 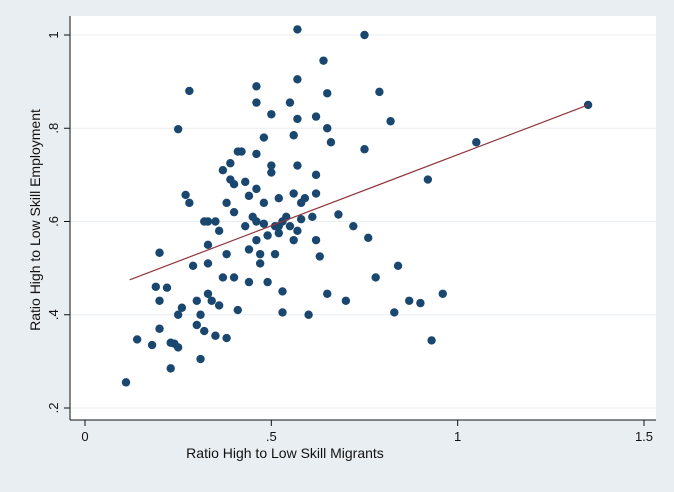 What do you see at coordinates (285, 453) in the screenshot?
I see `x-axis-label: Ratio High to Low Skill Migrants` at bounding box center [285, 453].